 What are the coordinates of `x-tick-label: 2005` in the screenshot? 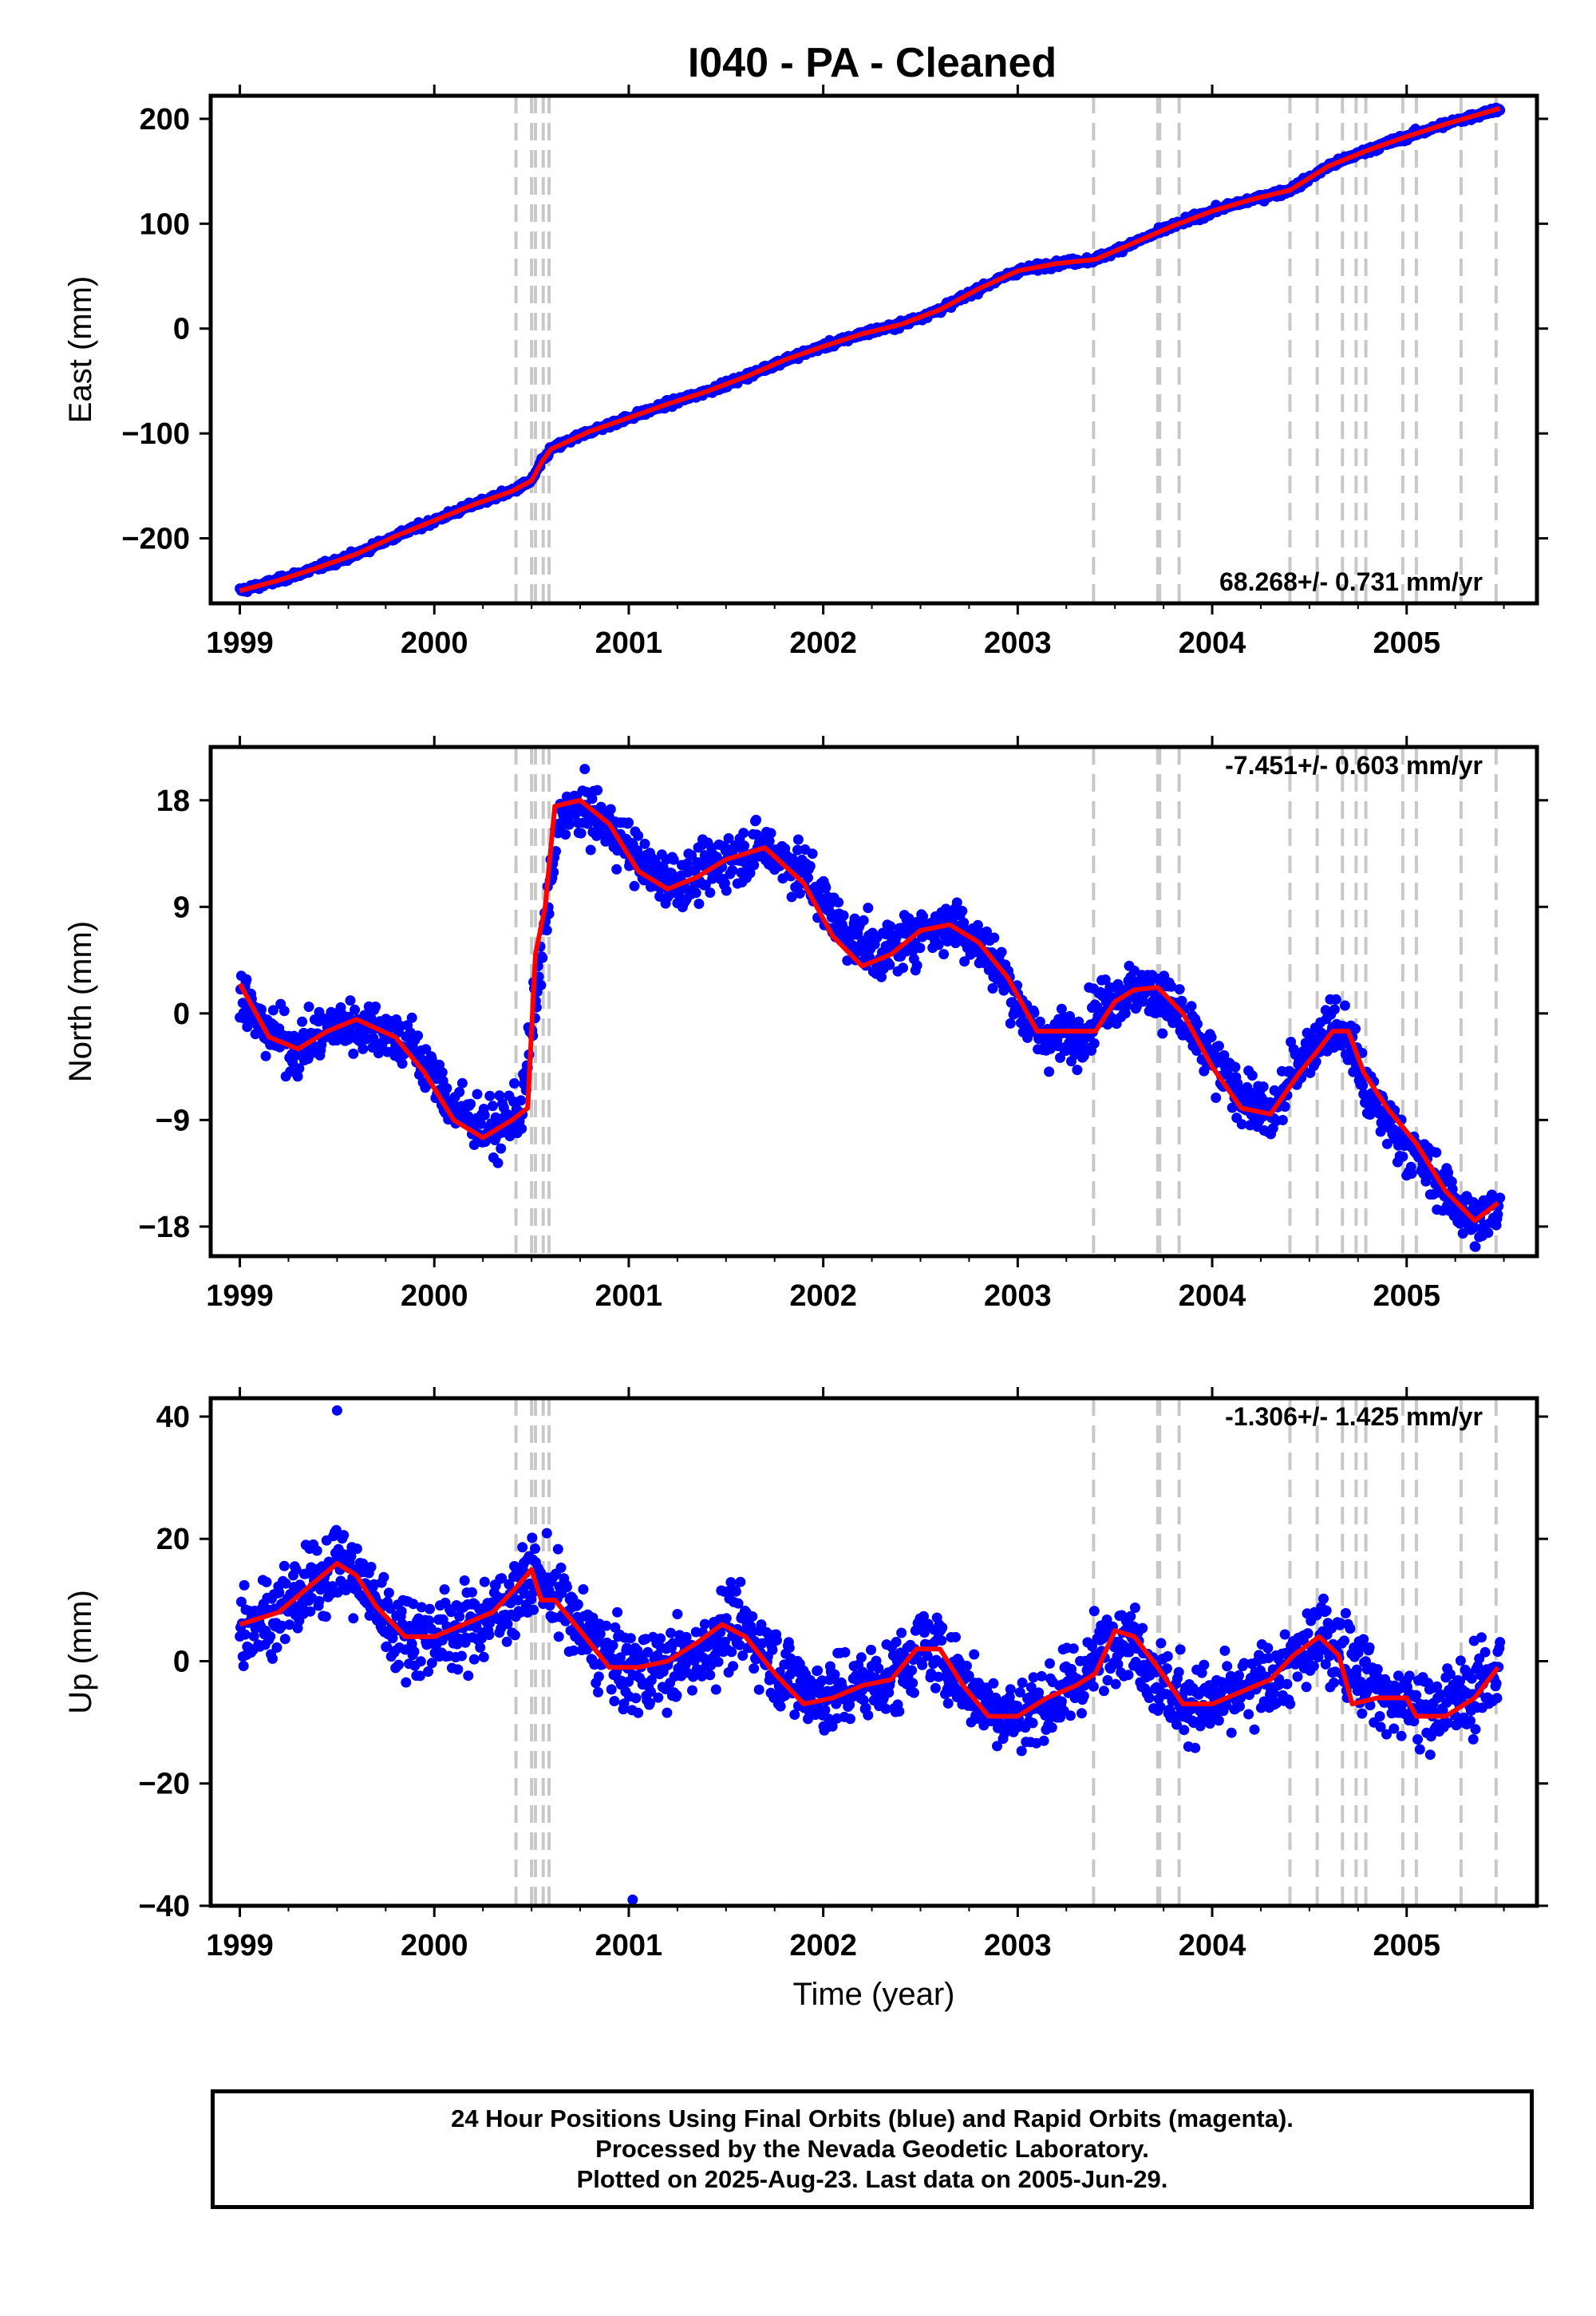 It's located at (1406, 1296).